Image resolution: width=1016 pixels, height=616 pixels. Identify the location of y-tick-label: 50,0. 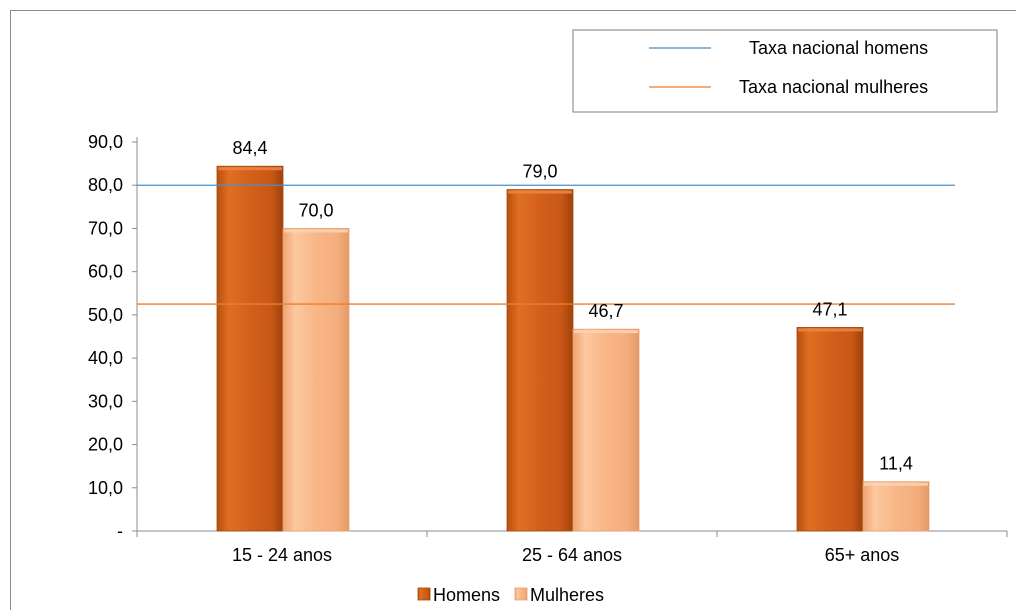
(105, 315).